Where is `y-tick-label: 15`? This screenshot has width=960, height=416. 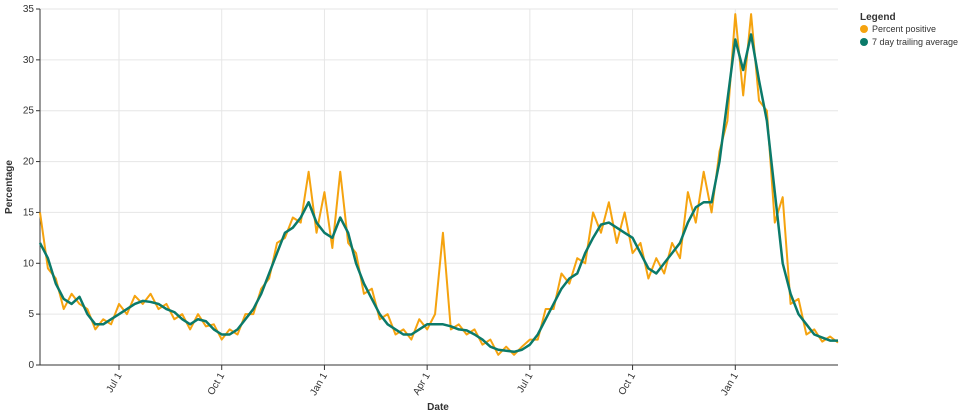
y-tick-label: 15 is located at coordinates (29, 212).